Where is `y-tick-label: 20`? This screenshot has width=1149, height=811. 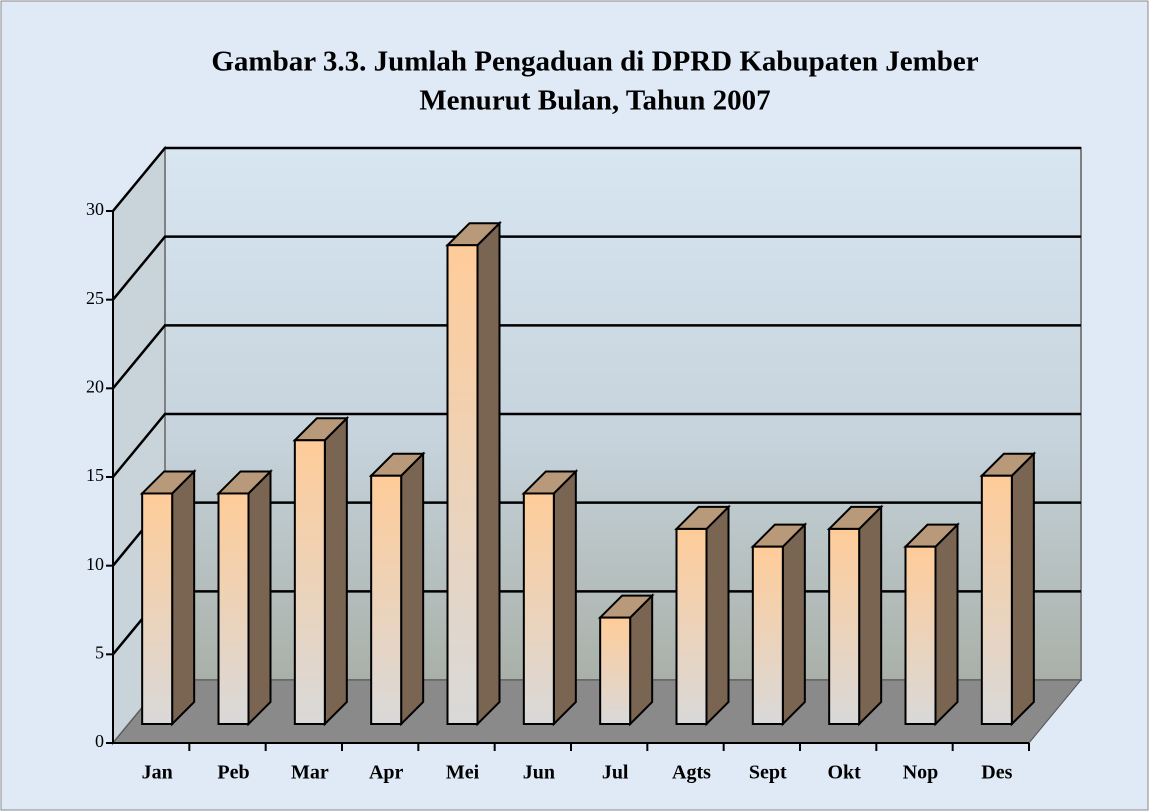 y-tick-label: 20 is located at coordinates (95, 386).